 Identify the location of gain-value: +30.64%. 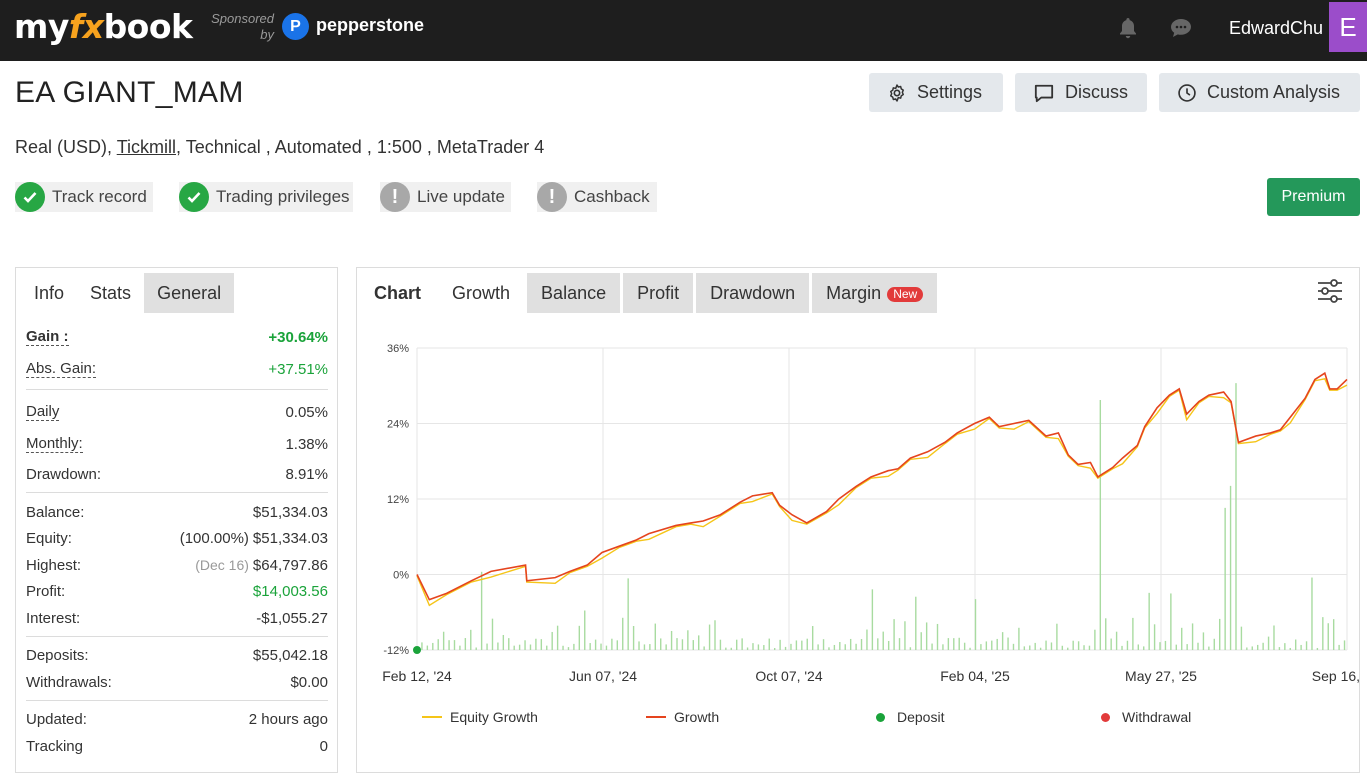
(298, 337).